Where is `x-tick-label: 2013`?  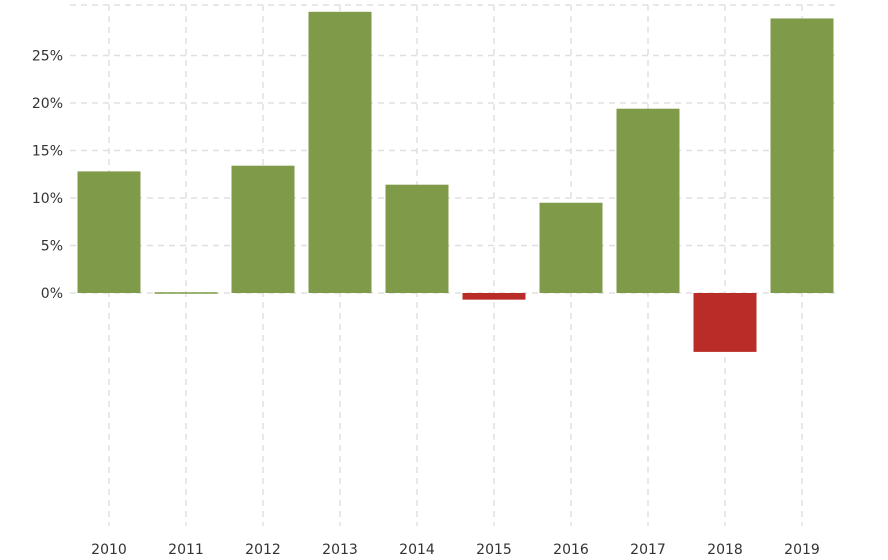 x-tick-label: 2013 is located at coordinates (340, 550).